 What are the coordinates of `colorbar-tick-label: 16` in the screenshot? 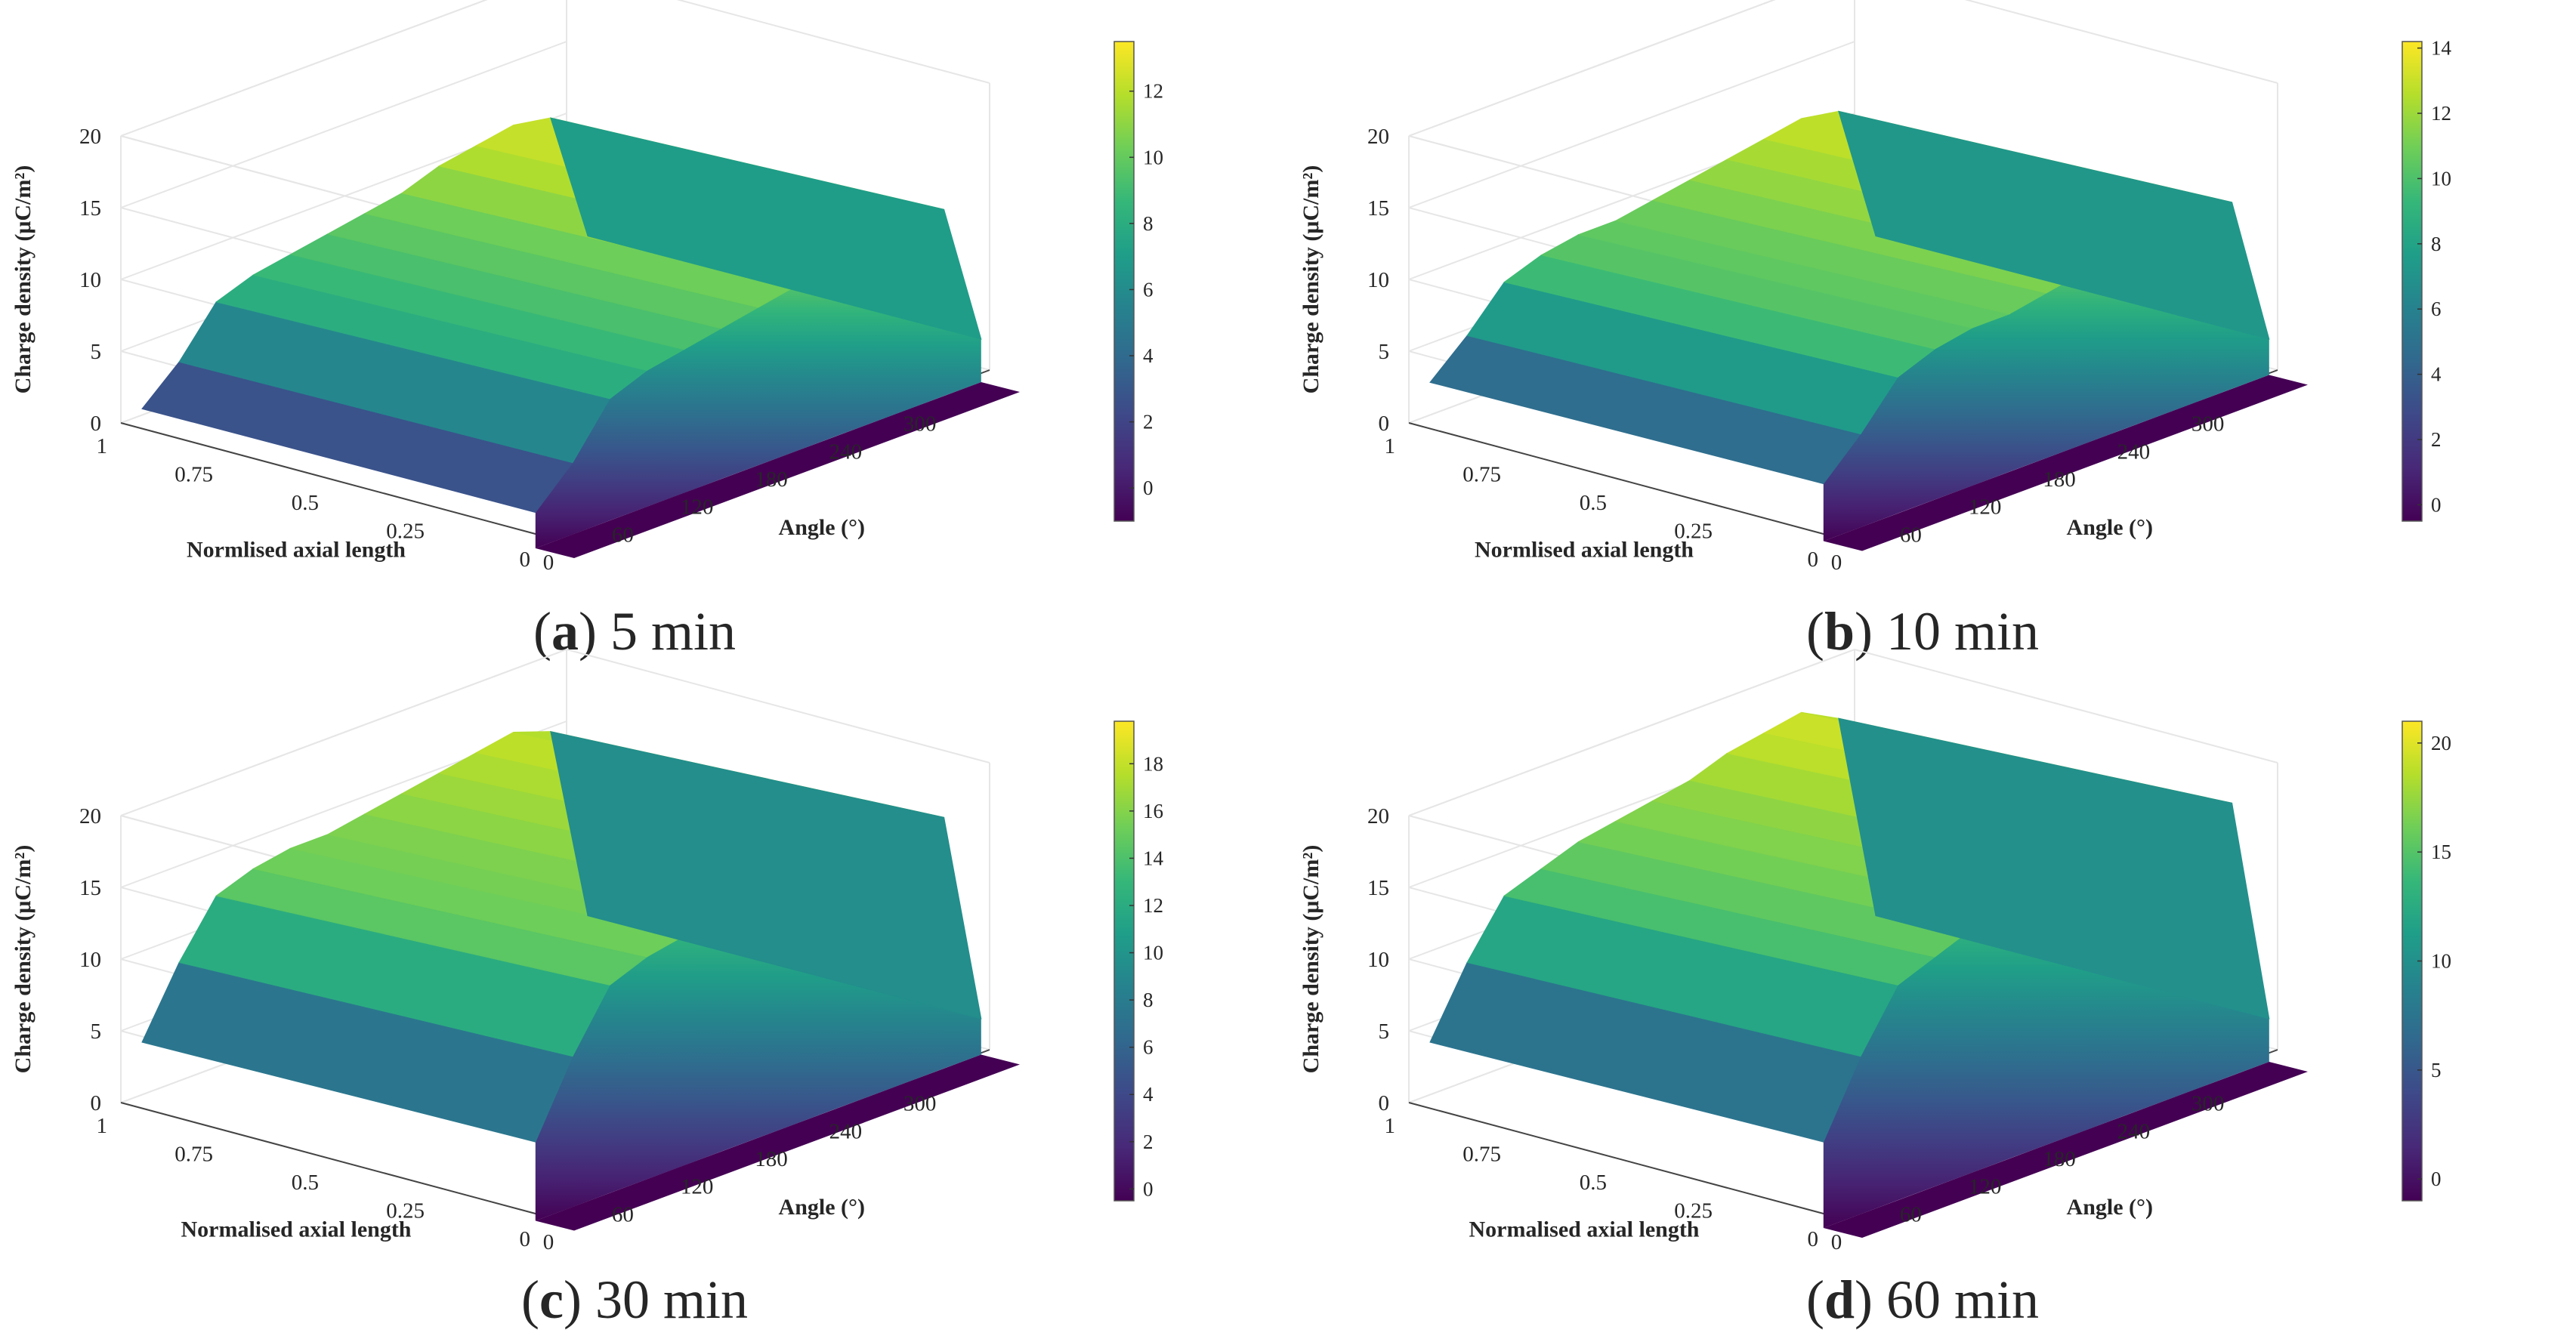 It's located at (1153, 811).